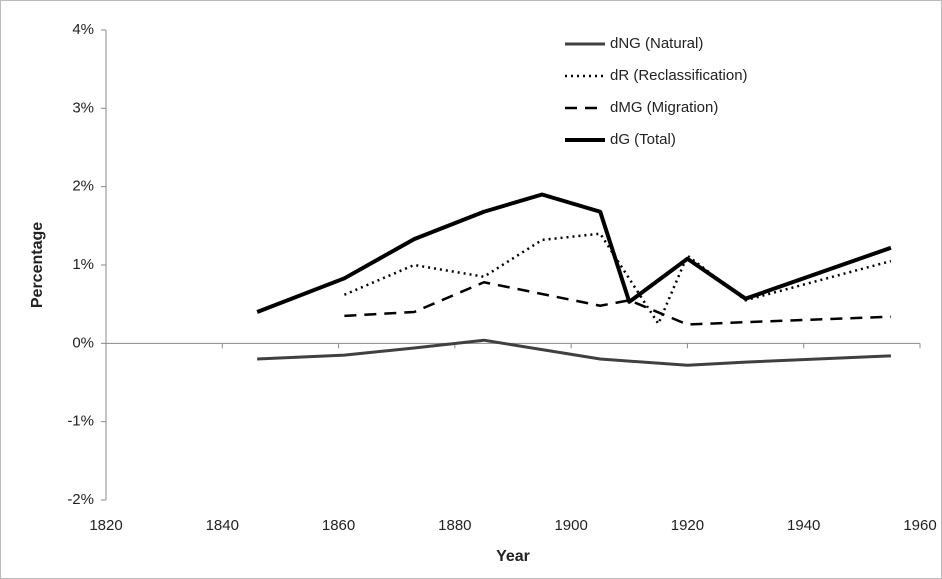  Describe the element at coordinates (570, 525) in the screenshot. I see `x-tick-label: 1900` at that location.